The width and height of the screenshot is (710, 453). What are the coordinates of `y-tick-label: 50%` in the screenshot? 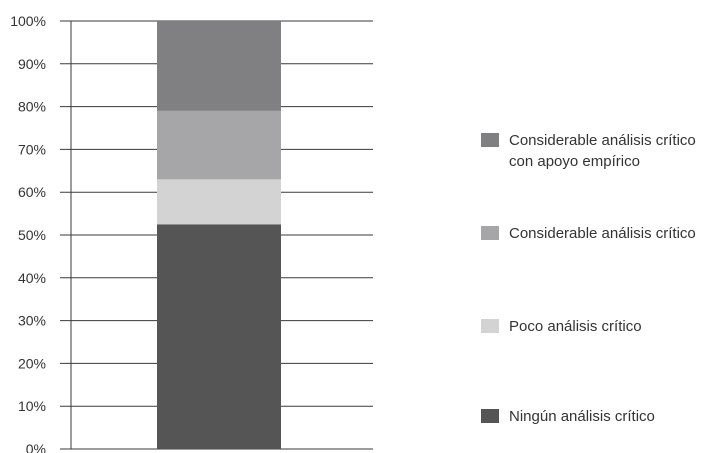 It's located at (32, 235).